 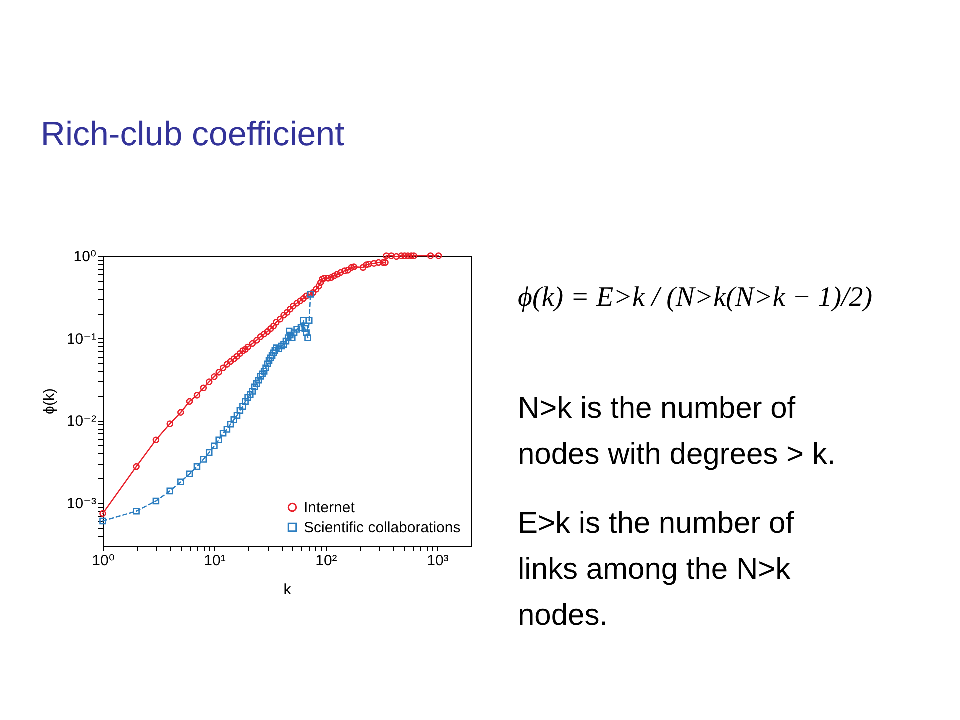 What do you see at coordinates (677, 431) in the screenshot?
I see `text: N>k is the number of nodes with degrees > k.` at bounding box center [677, 431].